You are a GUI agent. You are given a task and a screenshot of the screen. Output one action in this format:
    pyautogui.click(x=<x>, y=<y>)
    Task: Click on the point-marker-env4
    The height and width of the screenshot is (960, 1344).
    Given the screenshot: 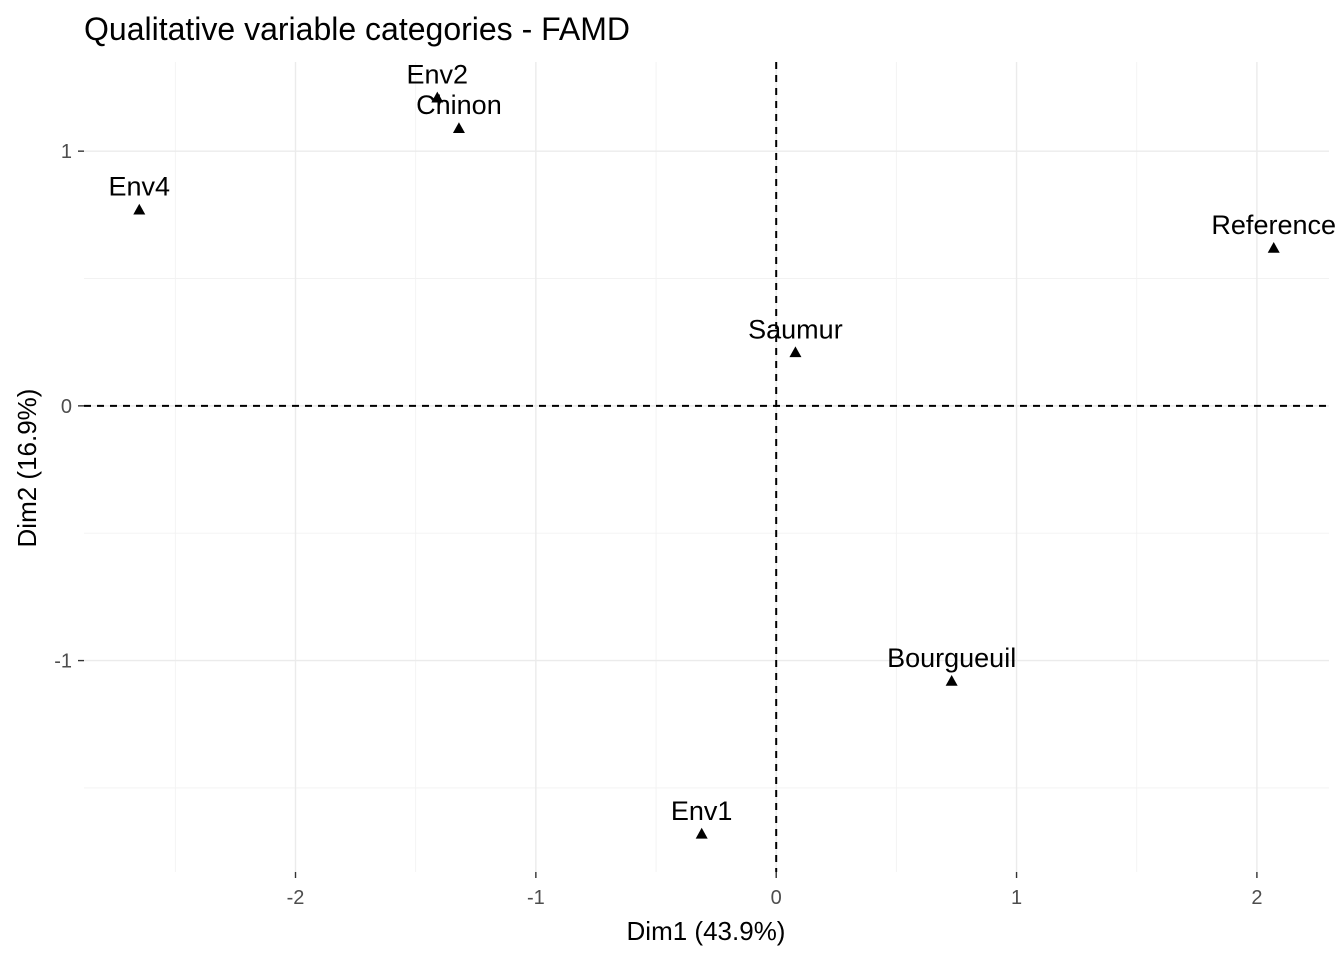 What is the action you would take?
    pyautogui.click(x=139, y=209)
    